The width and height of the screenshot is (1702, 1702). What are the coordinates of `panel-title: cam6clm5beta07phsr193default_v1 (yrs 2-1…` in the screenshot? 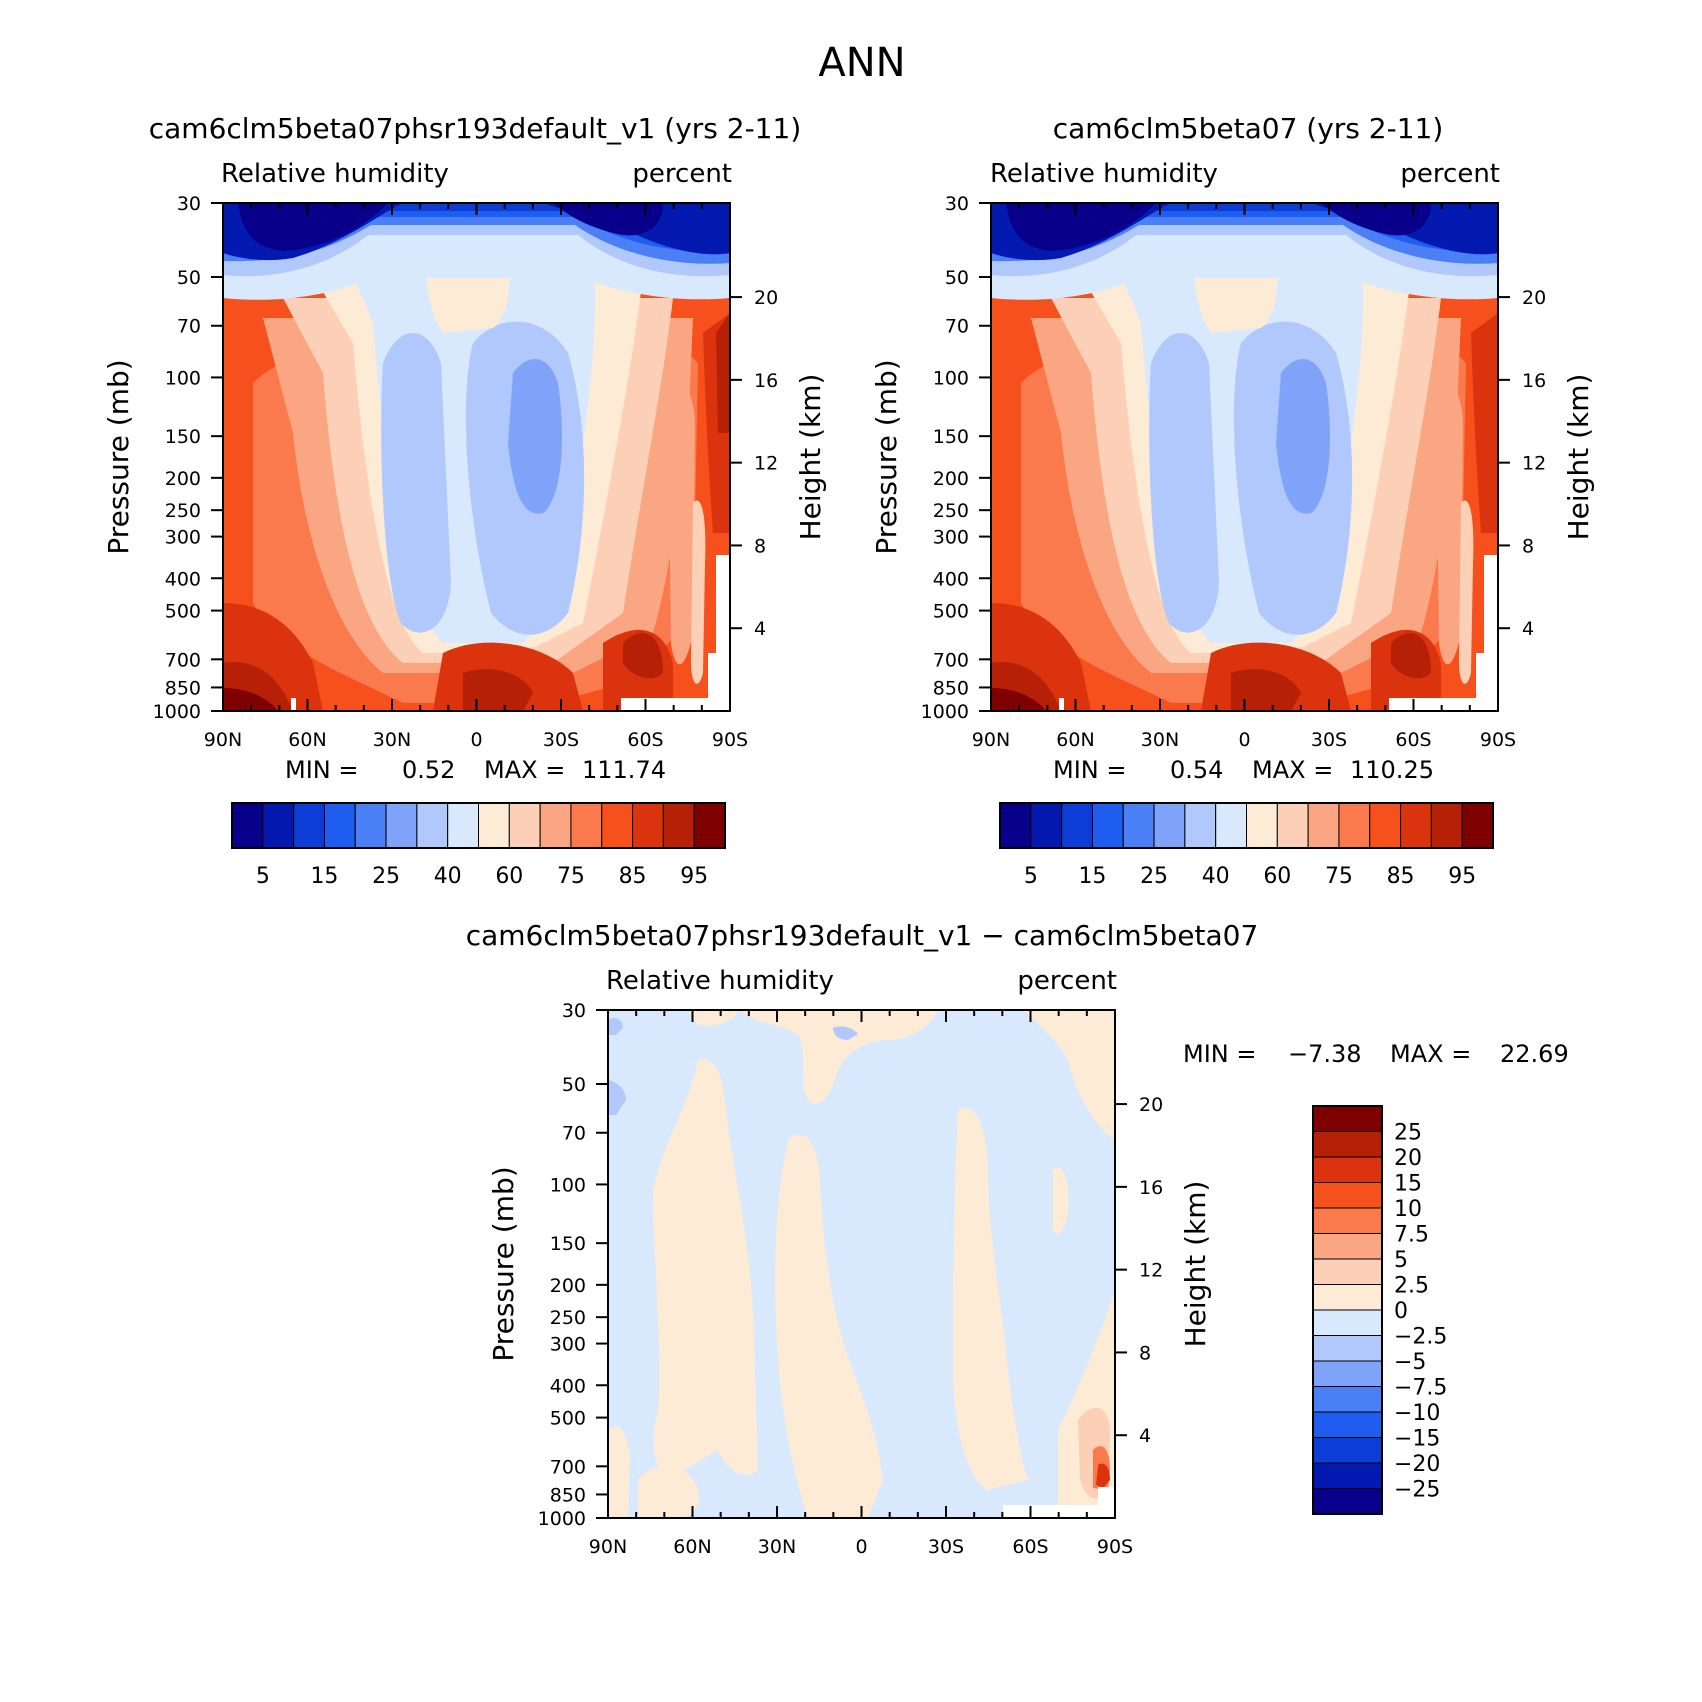 It's located at (475, 128).